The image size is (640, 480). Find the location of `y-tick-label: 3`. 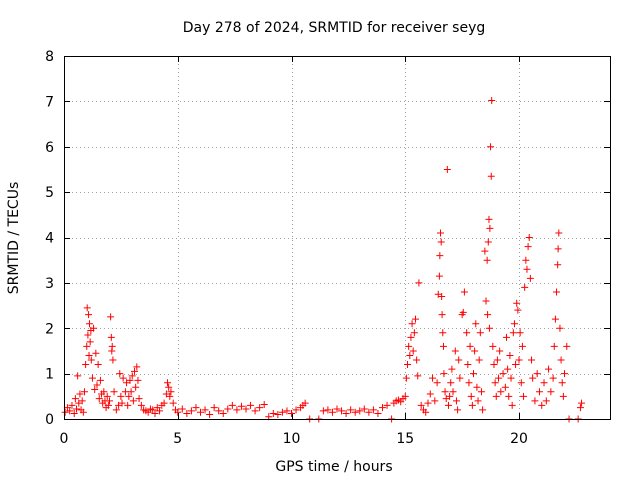

y-tick-label: 3 is located at coordinates (49, 284).